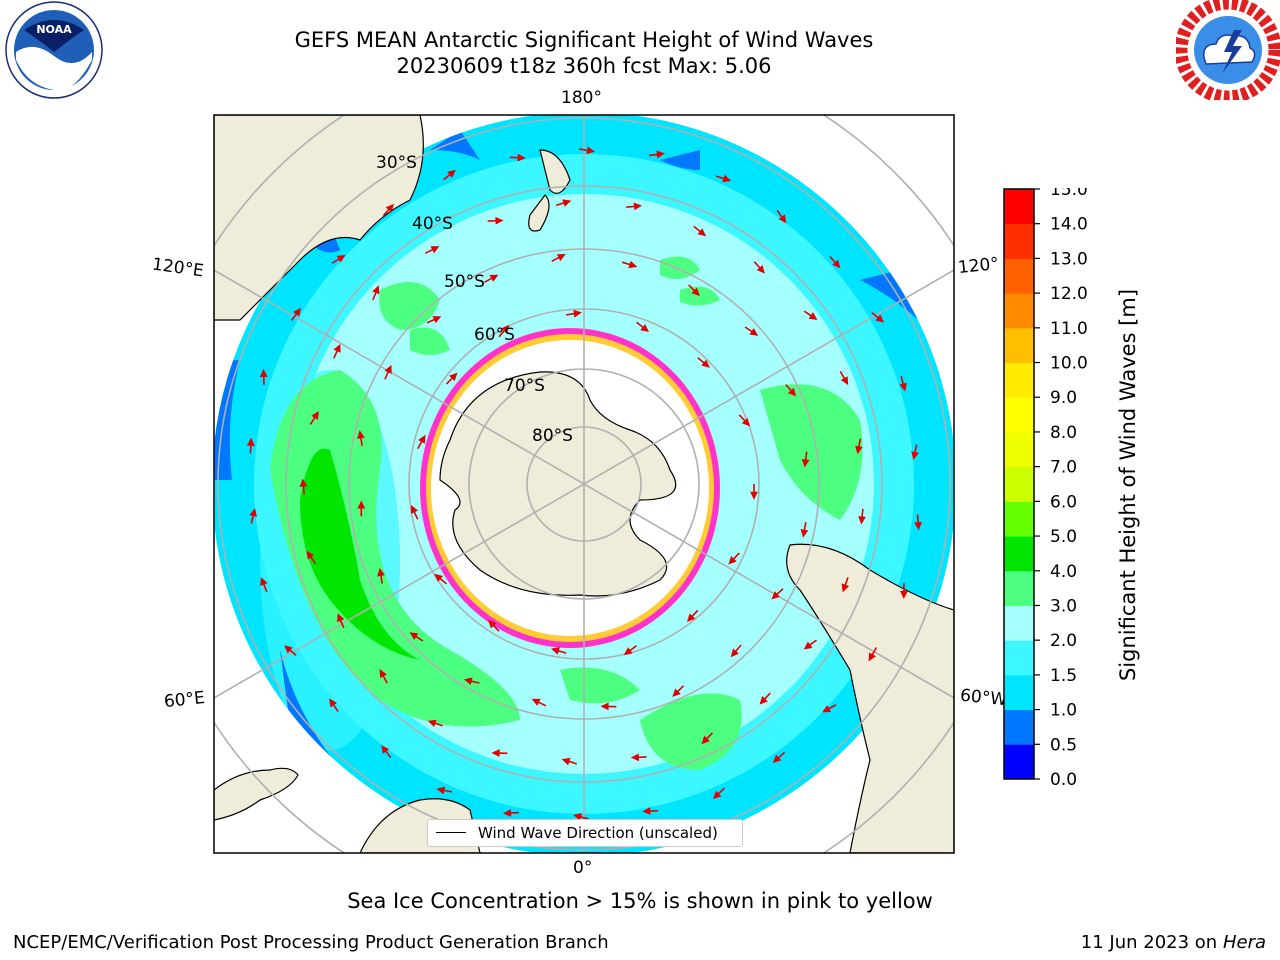 This screenshot has height=960, width=1280. Describe the element at coordinates (1063, 468) in the screenshot. I see `colorbar-tick-label: 7.0` at that location.